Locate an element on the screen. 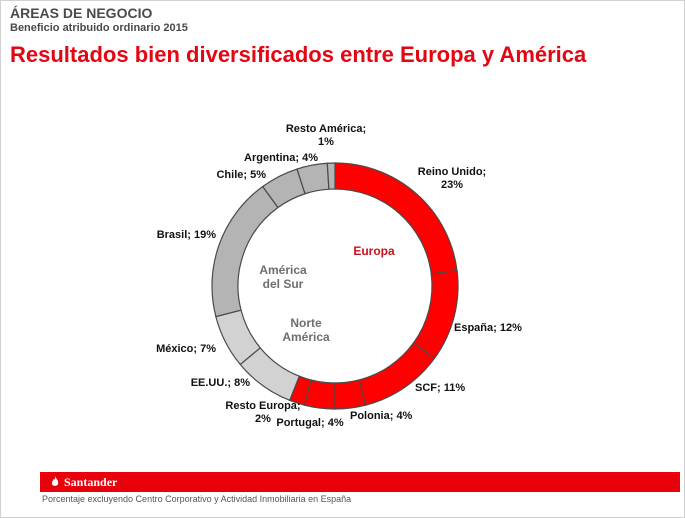  flame-icon is located at coordinates (55, 481).